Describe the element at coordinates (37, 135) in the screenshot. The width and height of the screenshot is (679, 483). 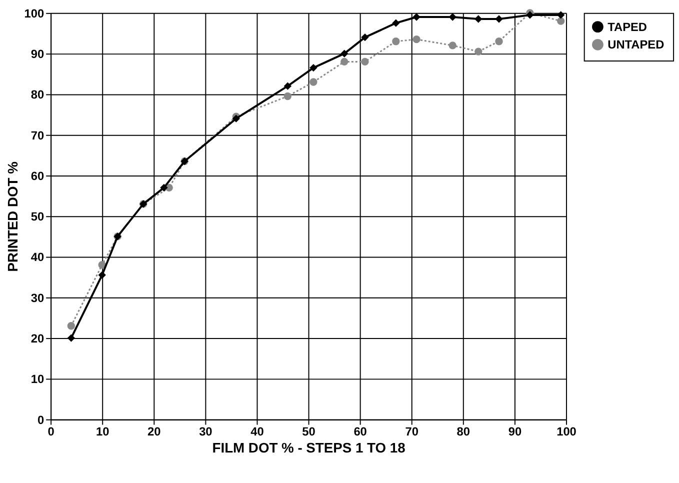
I see `y-tick-label: 70` at that location.